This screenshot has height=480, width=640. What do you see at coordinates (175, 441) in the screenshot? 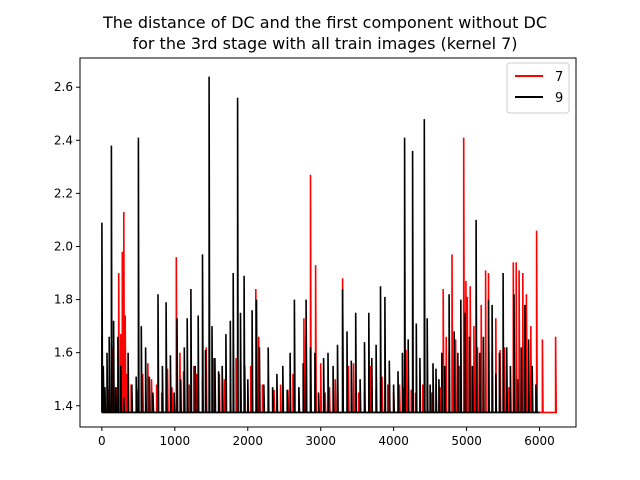
I see `x-tick-label: 1000` at bounding box center [175, 441].